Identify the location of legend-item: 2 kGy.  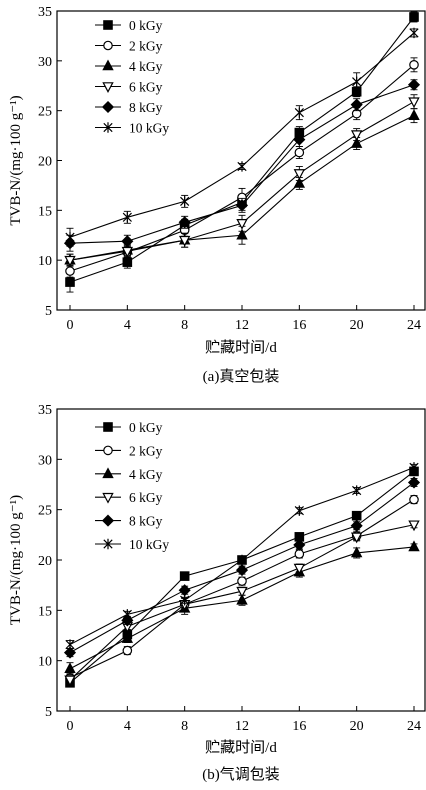
(129, 46).